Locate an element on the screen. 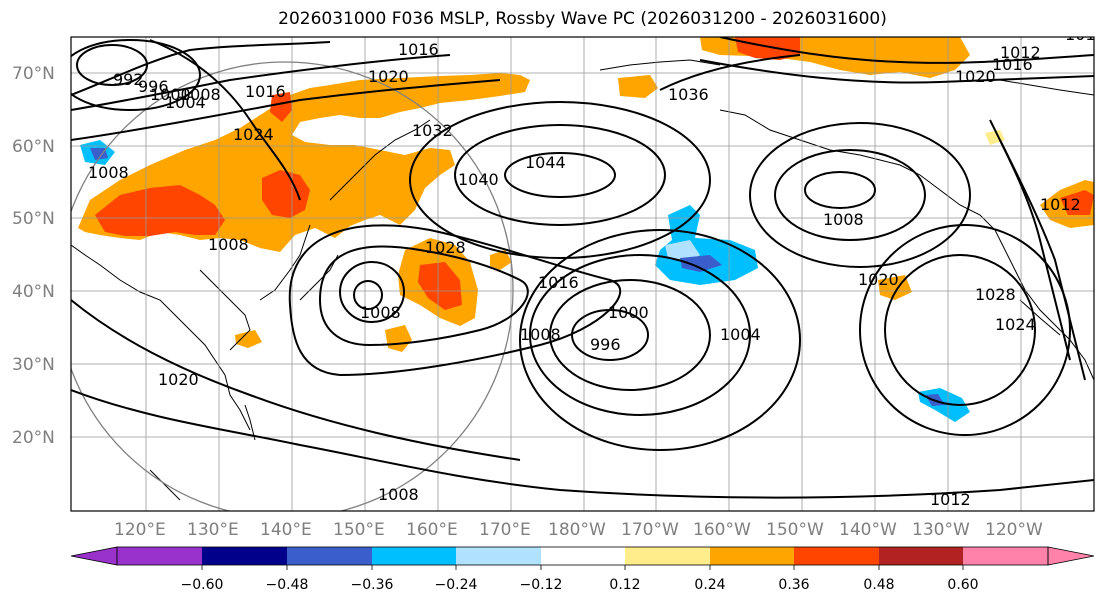 This screenshot has height=604, width=1105. contour-label: 992 is located at coordinates (128, 79).